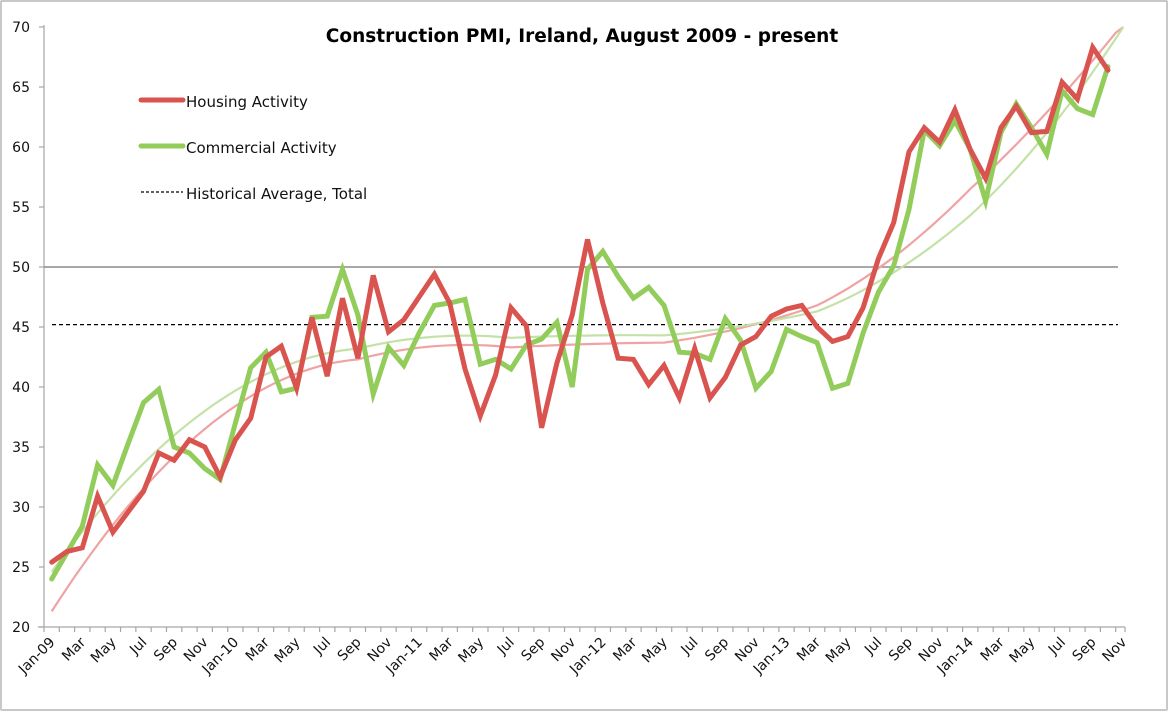  What do you see at coordinates (21, 88) in the screenshot?
I see `y-tick-label: 65` at bounding box center [21, 88].